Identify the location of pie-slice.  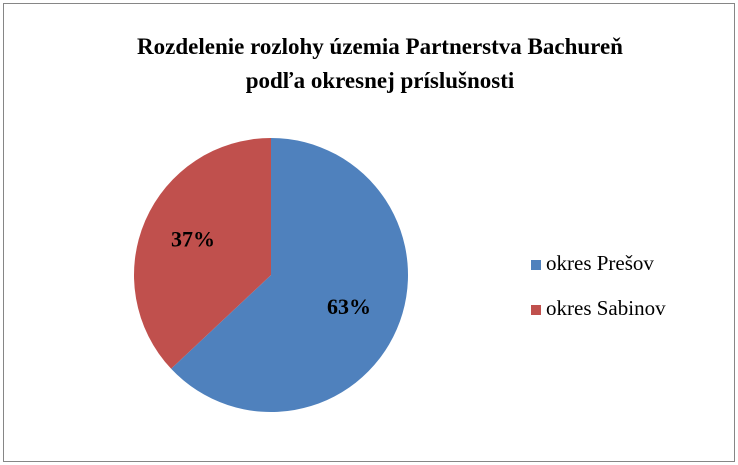
(202, 253).